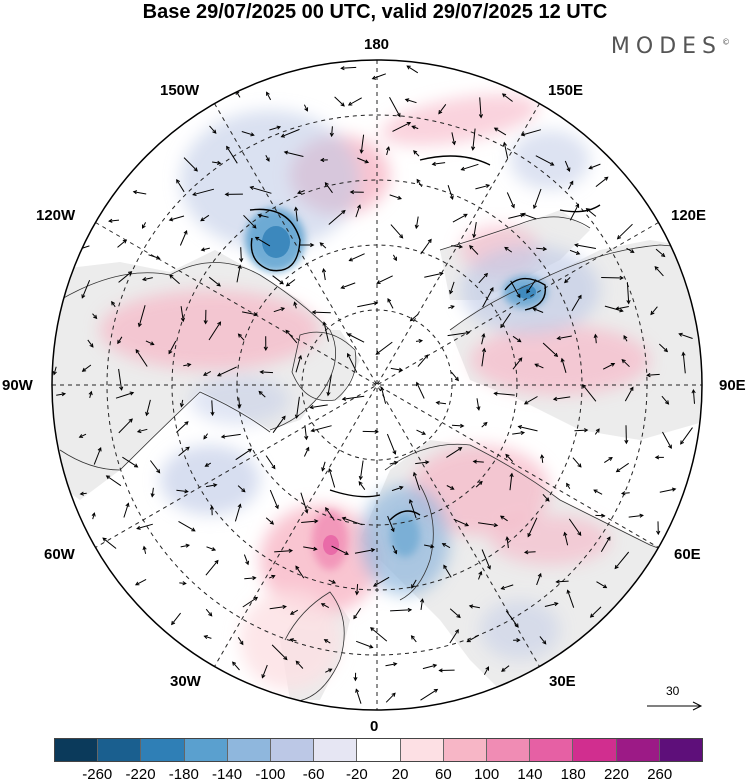 This screenshot has width=750, height=783. What do you see at coordinates (400, 774) in the screenshot?
I see `colorbar-tick-label: 20` at bounding box center [400, 774].